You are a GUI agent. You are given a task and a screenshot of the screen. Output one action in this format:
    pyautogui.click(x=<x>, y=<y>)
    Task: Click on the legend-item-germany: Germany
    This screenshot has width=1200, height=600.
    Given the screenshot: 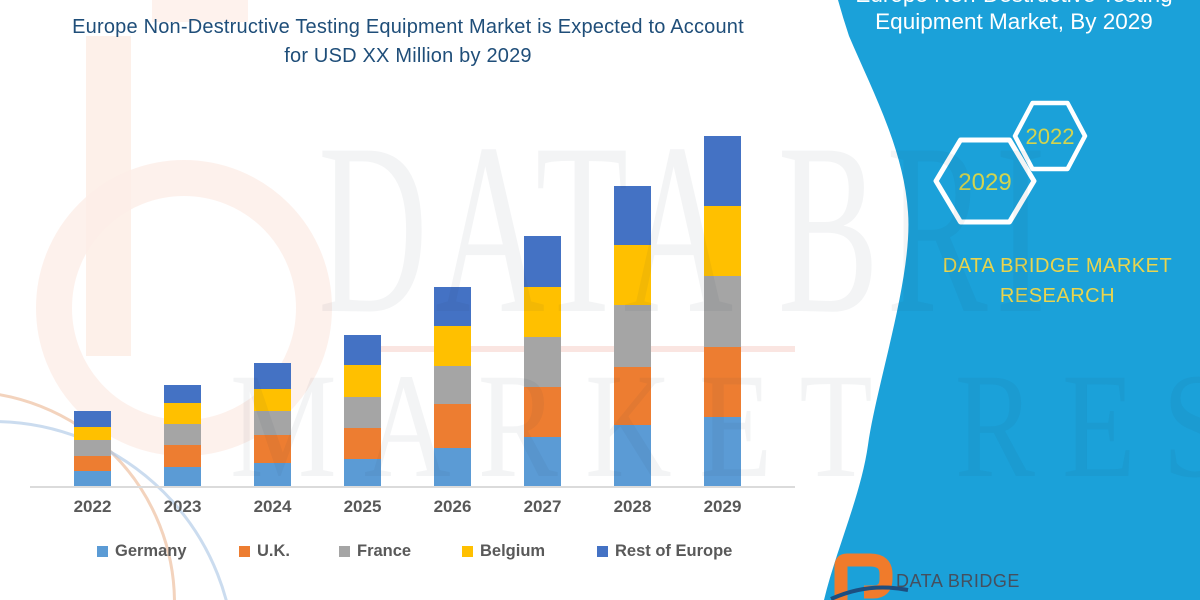 What is the action you would take?
    pyautogui.click(x=142, y=551)
    